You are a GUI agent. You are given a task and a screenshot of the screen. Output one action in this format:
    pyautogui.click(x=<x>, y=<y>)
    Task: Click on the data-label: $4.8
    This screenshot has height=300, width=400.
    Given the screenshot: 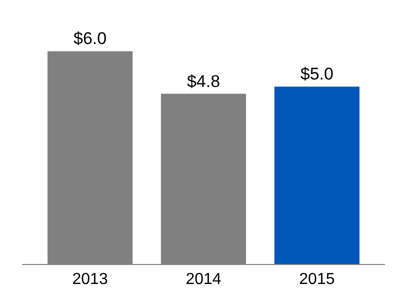 What is the action you would take?
    pyautogui.click(x=203, y=81)
    